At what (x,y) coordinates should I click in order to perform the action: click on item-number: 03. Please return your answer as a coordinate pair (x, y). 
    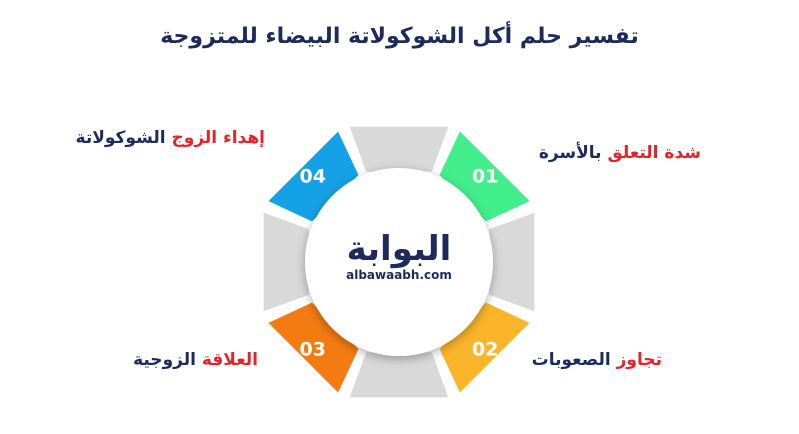
    Looking at the image, I should click on (313, 349).